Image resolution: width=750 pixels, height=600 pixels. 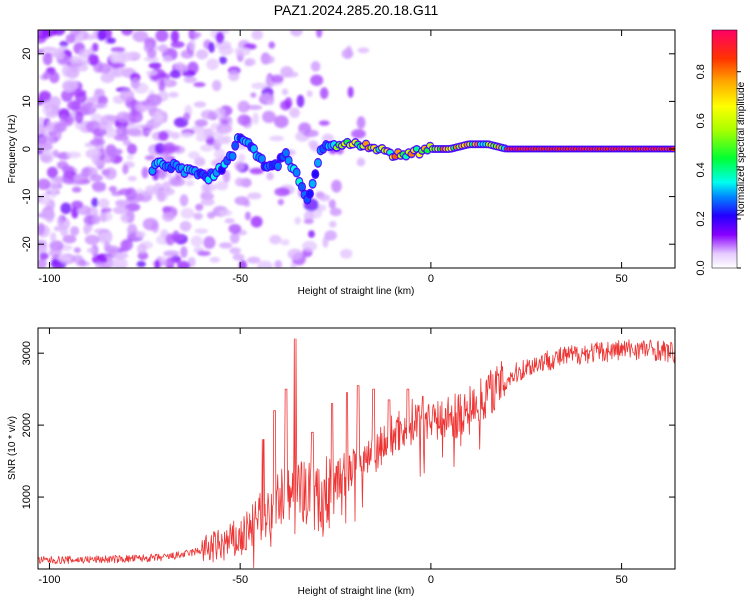 I want to click on snr-y-label: SNR (10 * v/v), so click(x=12, y=448).